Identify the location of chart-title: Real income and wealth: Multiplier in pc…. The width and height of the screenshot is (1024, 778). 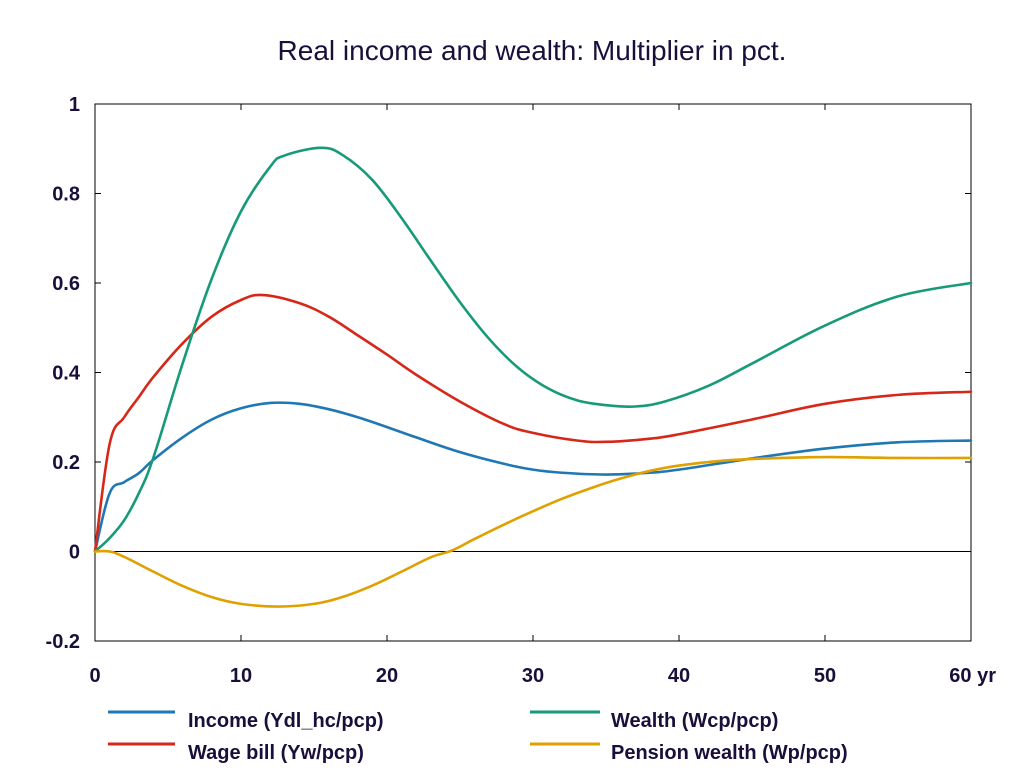
(532, 50).